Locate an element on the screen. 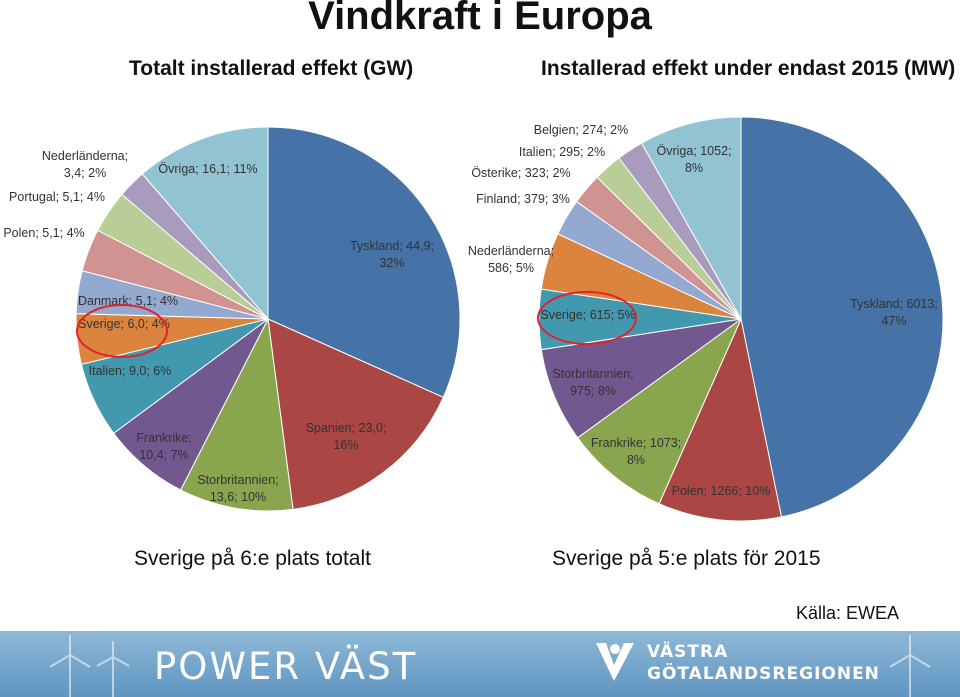 This screenshot has height=697, width=960. slice-label-övriga: Övriga; 16,1; 11% is located at coordinates (207, 169).